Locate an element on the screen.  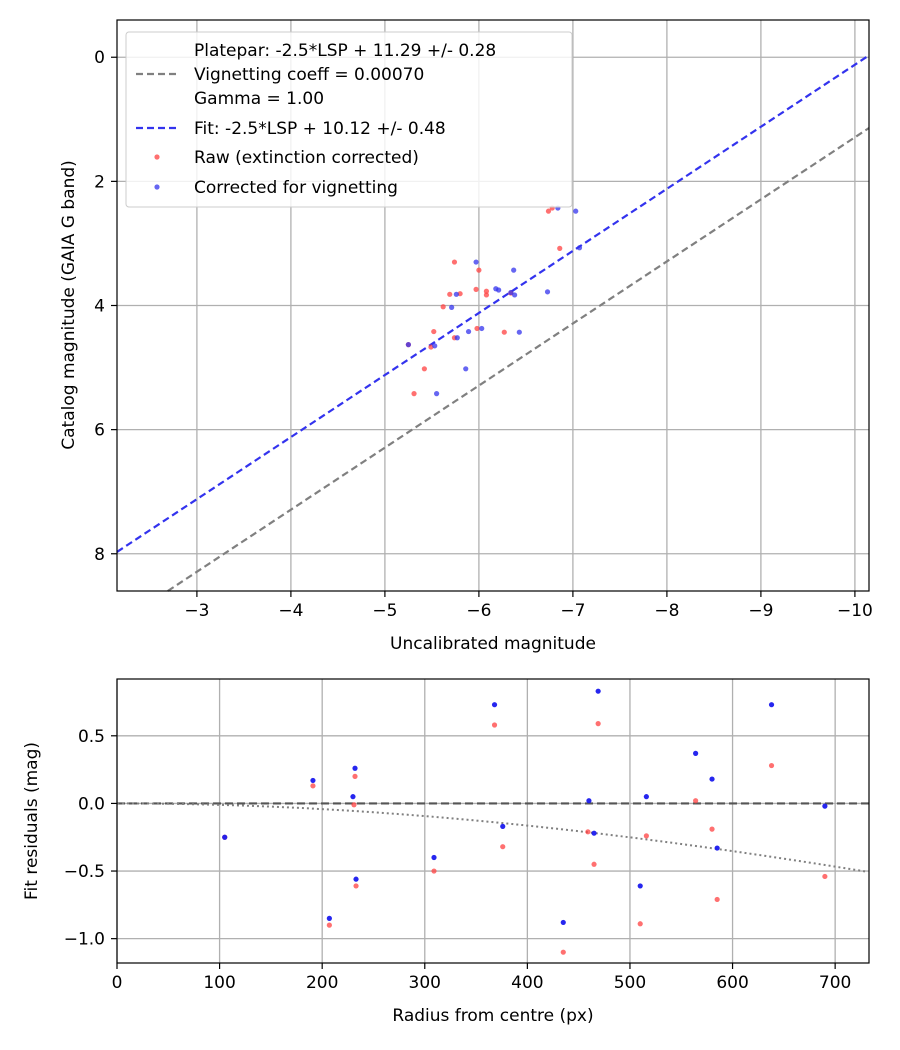
bottom-x-tick-label: 200 is located at coordinates (322, 983).